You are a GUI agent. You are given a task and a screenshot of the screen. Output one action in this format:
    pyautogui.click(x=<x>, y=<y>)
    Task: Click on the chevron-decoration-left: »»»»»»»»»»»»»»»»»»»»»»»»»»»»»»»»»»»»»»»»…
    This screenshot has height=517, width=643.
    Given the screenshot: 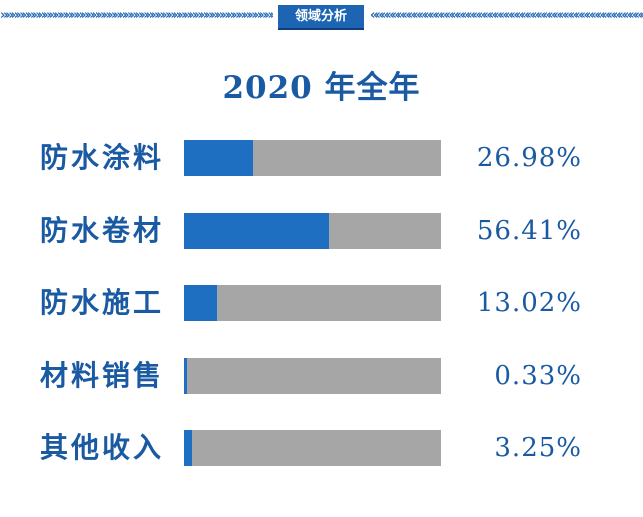 What is the action you would take?
    pyautogui.click(x=136, y=16)
    